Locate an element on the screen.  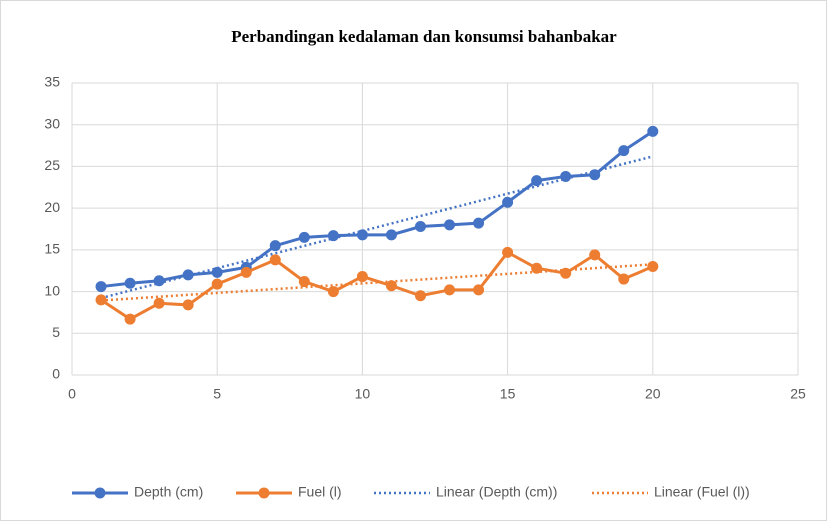
y-tick-label: 15 is located at coordinates (52, 249).